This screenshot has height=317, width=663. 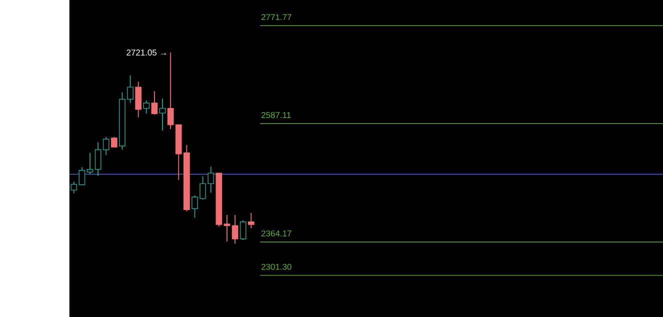 What do you see at coordinates (146, 53) in the screenshot?
I see `annotation: 2721.05 →` at bounding box center [146, 53].